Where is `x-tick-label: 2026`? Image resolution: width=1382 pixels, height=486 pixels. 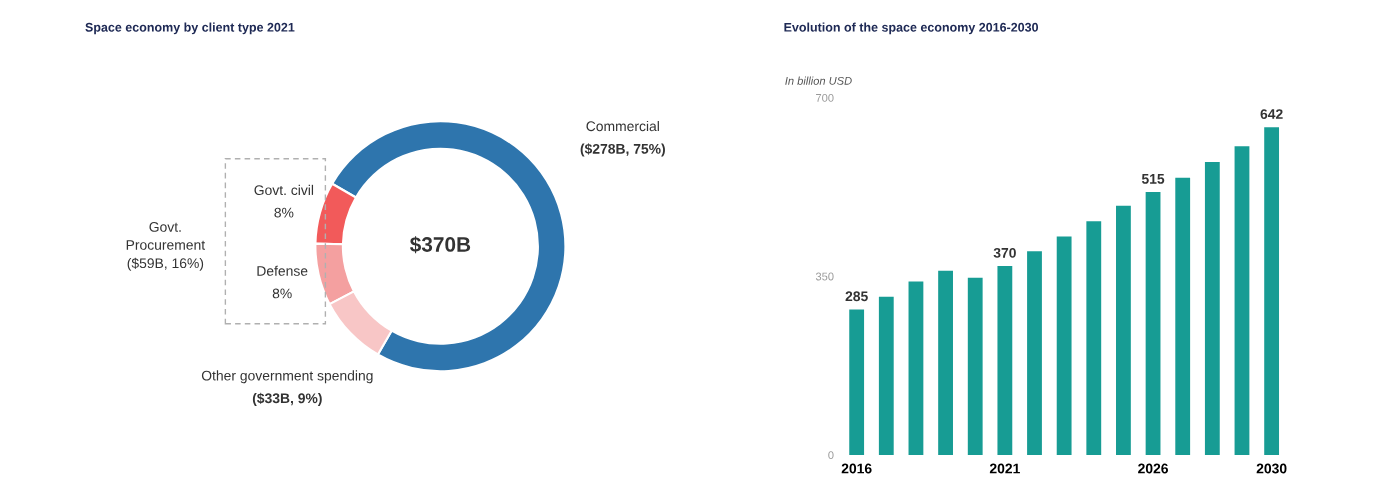 x-tick-label: 2026 is located at coordinates (1153, 468).